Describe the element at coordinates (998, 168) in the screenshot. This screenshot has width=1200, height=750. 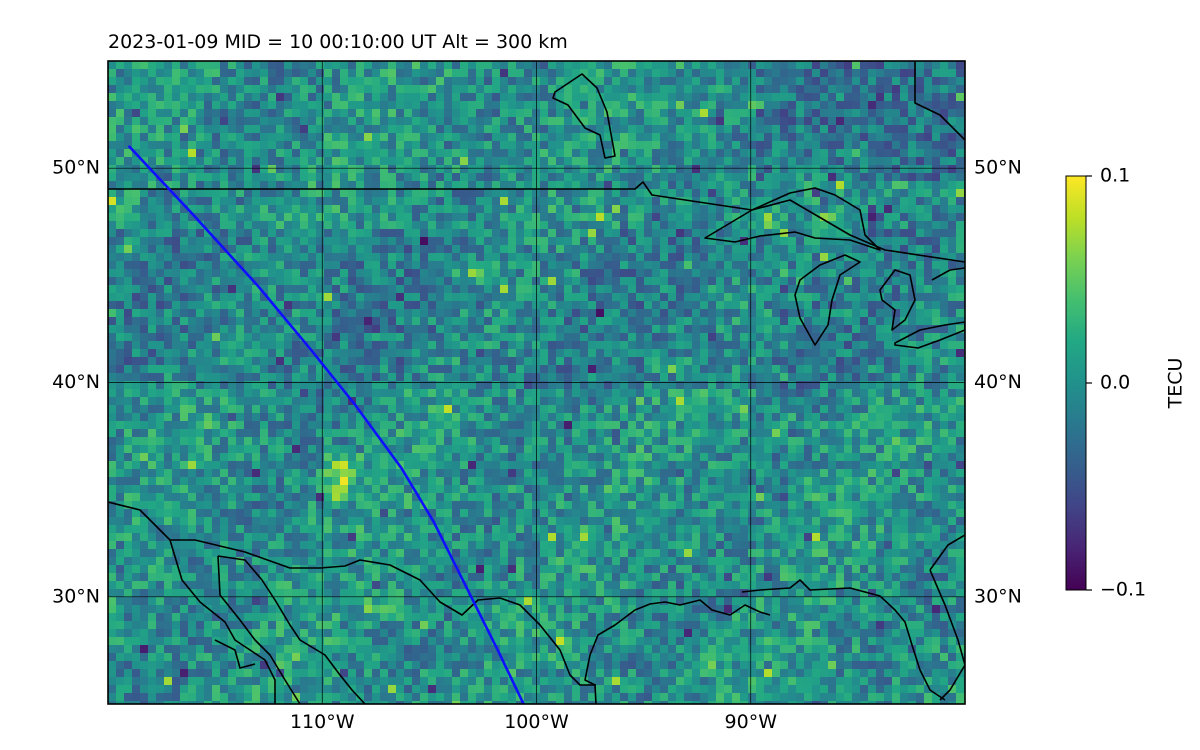
I see `lat-tick-label-right: 50°N` at that location.